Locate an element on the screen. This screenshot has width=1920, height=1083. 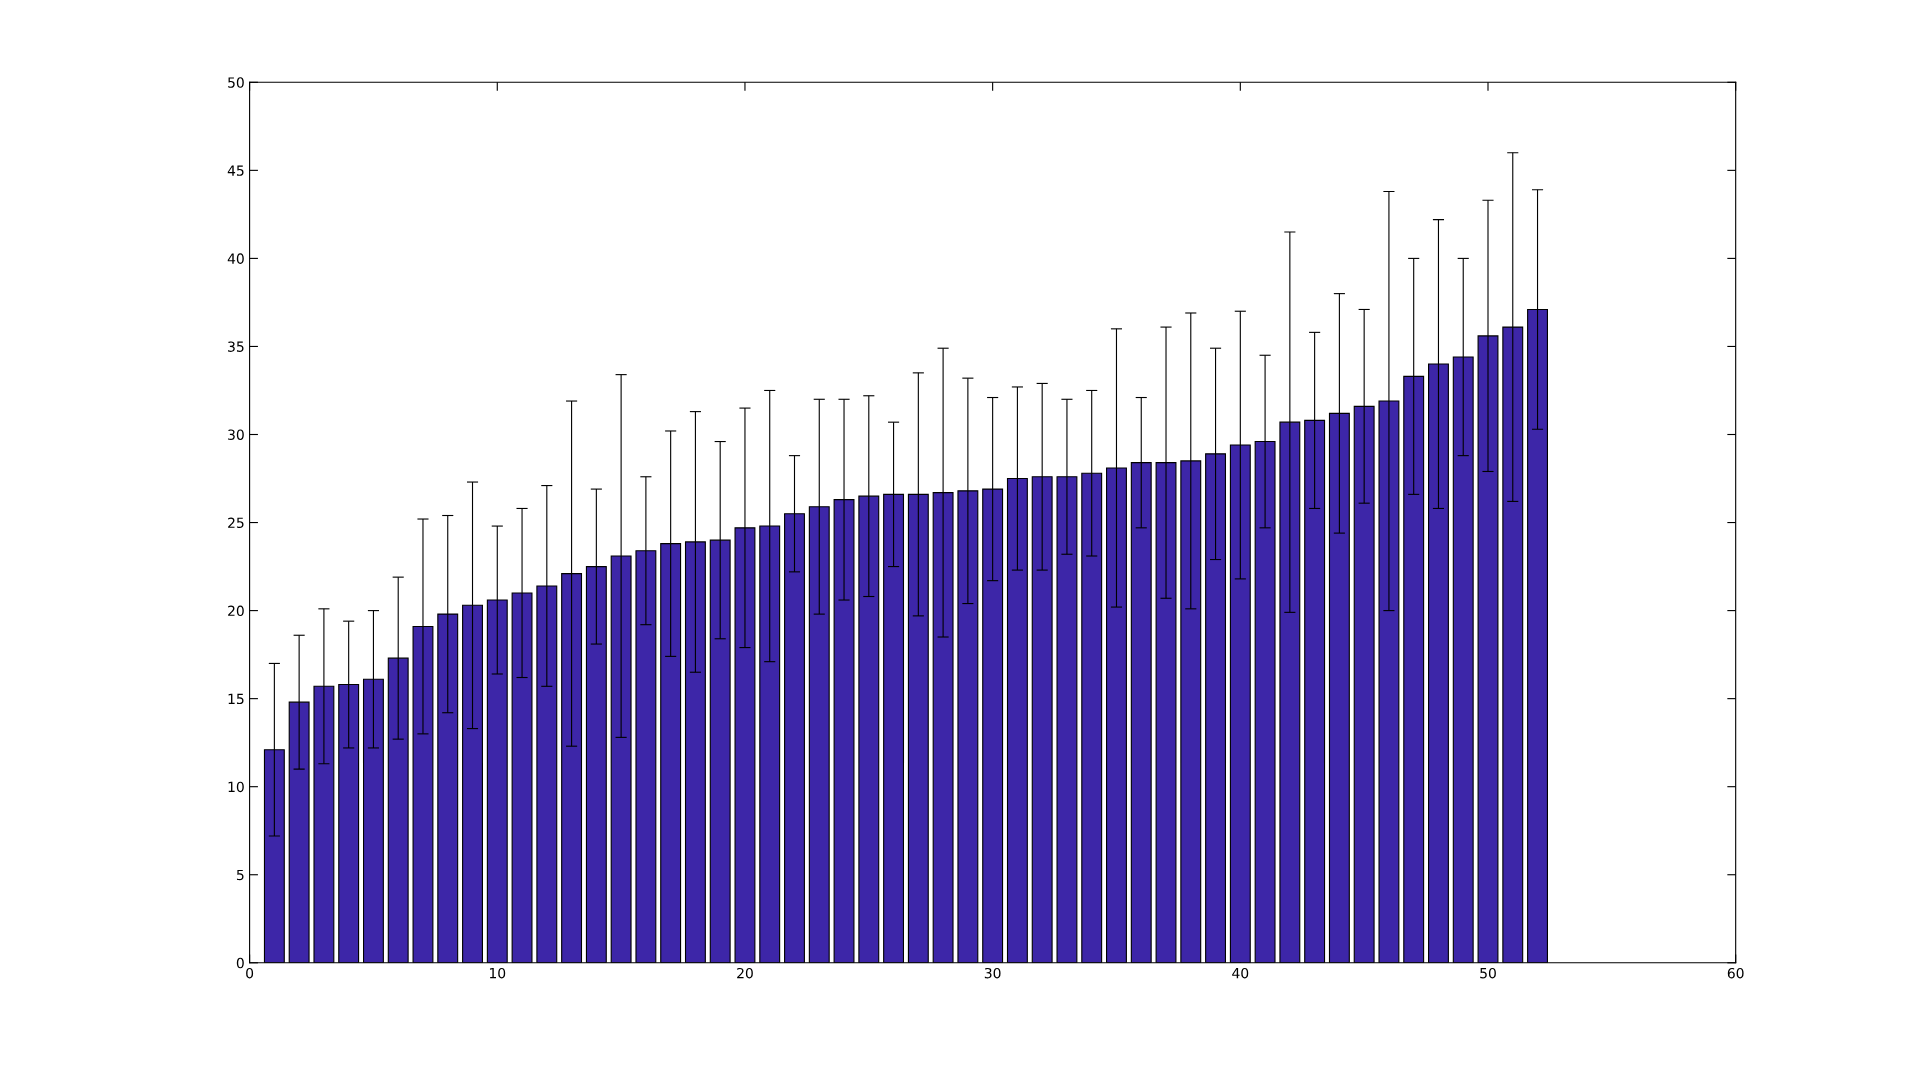
y-tick-label: 30 is located at coordinates (236, 434).